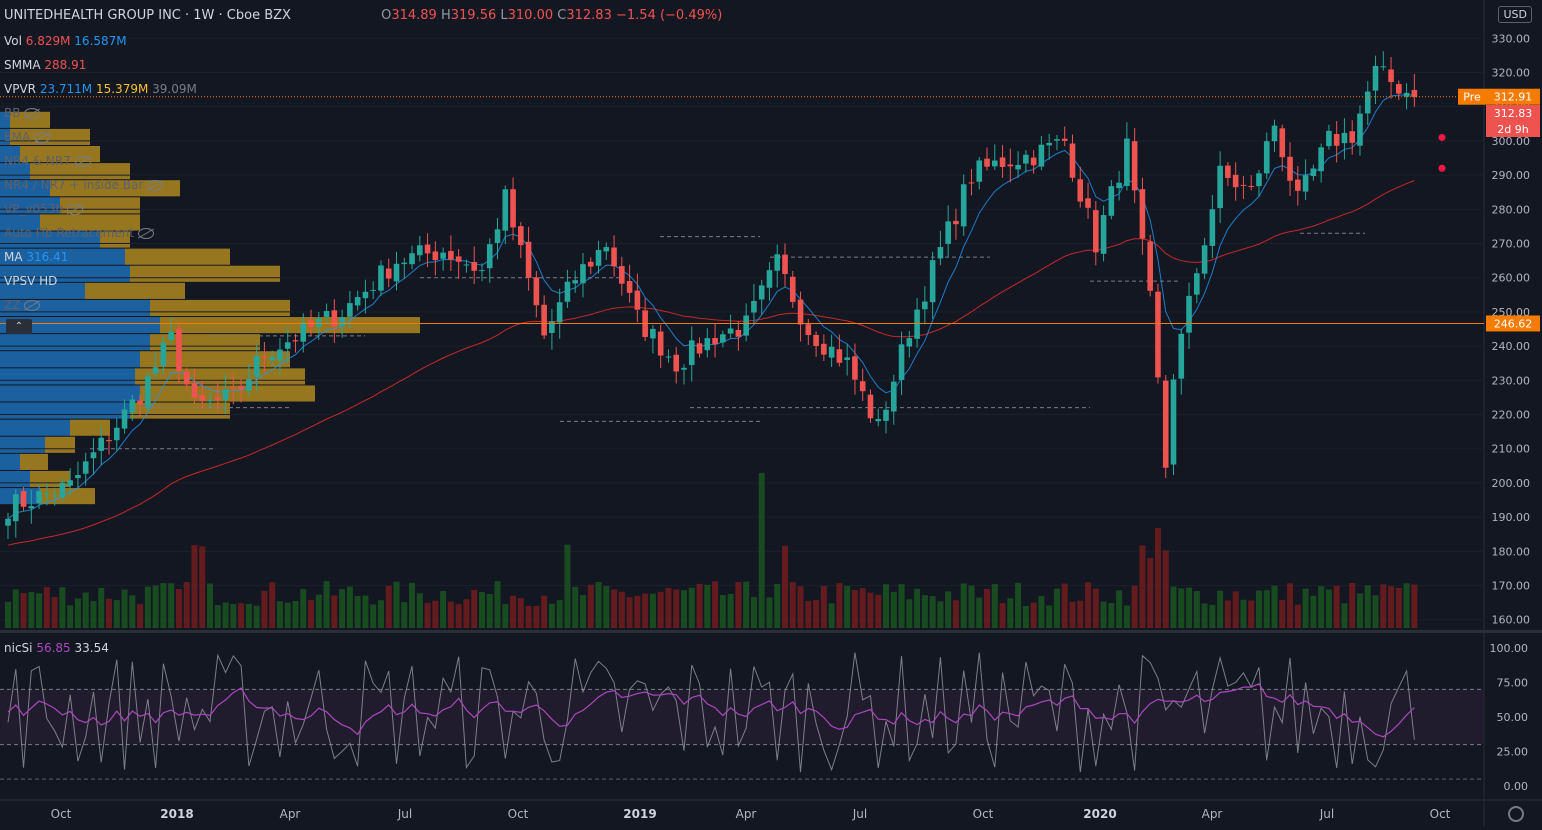  Describe the element at coordinates (177, 256) in the screenshot. I see `vpvr-down-bar` at that location.